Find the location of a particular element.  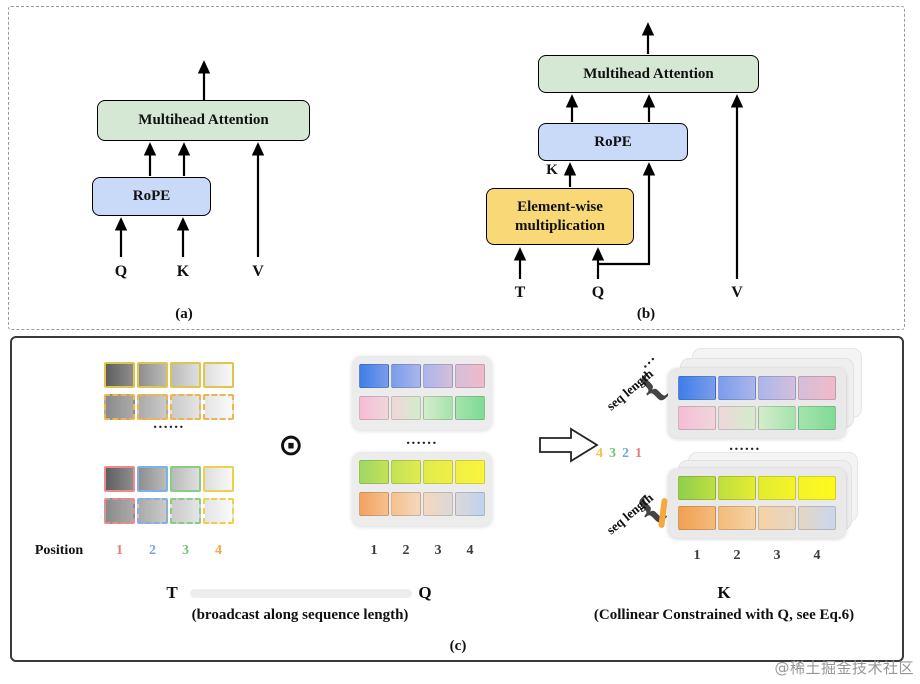

panel-b-k-wire-label: K is located at coordinates (552, 170).